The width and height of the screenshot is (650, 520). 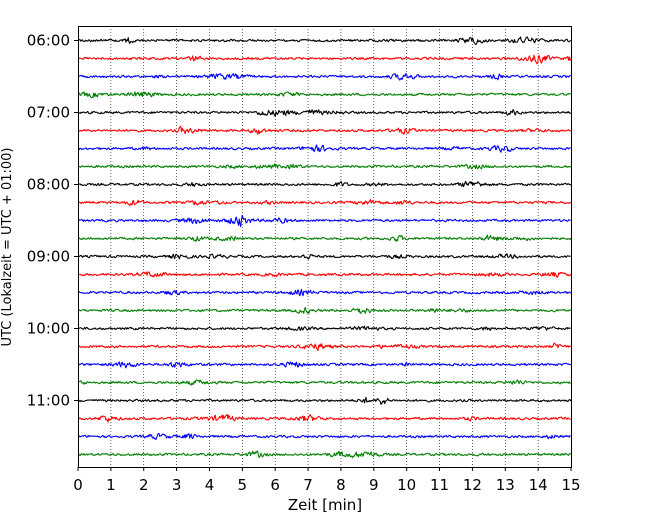 I want to click on y-tick-label-4: 10:00, so click(x=48, y=329).